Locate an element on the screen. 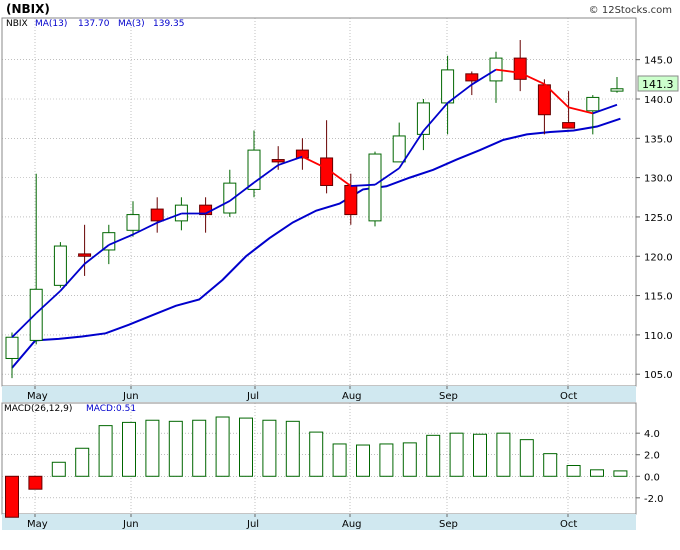  price-x-axis-band is located at coordinates (319, 394).